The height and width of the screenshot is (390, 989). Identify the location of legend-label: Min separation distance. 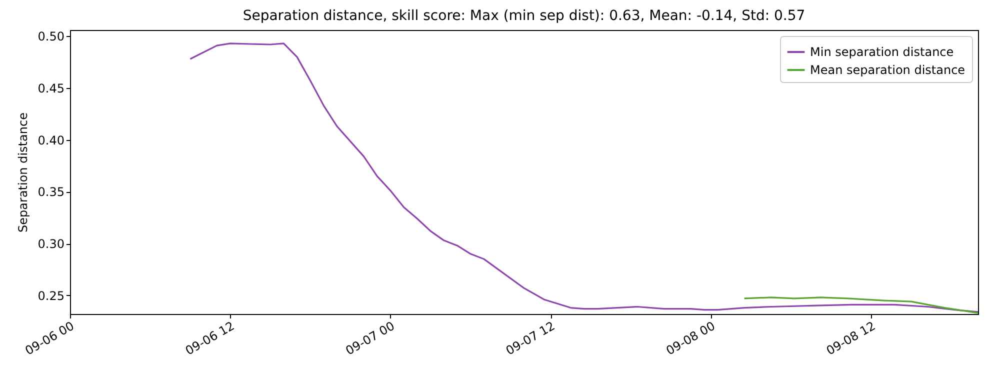
(882, 52).